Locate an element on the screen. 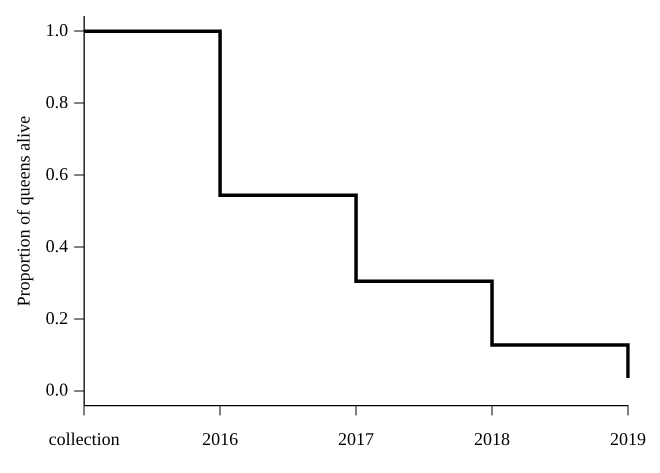 The width and height of the screenshot is (660, 473). x-tick-label: 2016 is located at coordinates (220, 438).